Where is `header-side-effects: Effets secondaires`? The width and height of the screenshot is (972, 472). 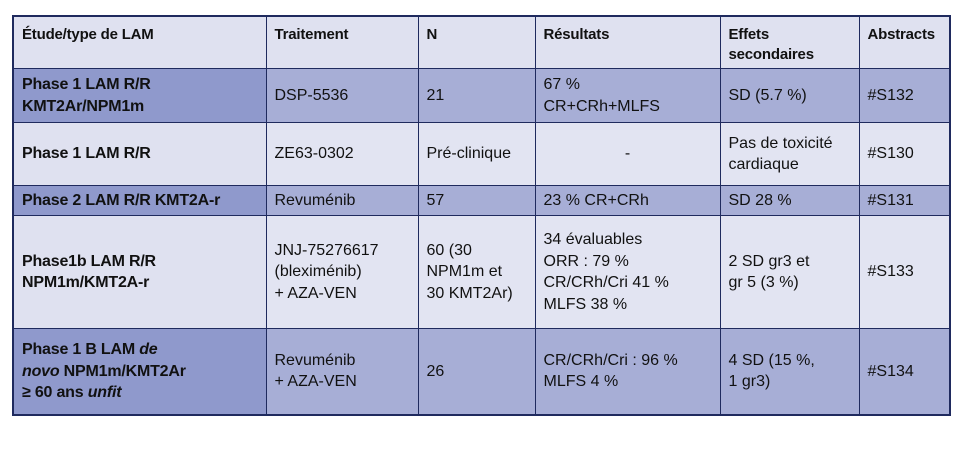
header-side-effects: Effets secondaires is located at coordinates (789, 42).